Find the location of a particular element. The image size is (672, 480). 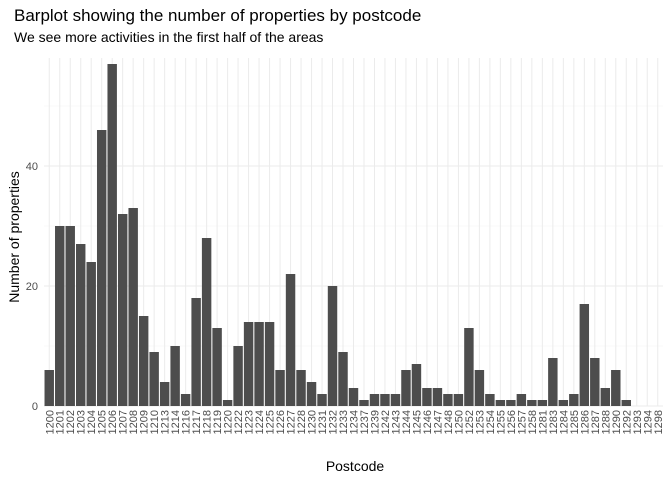

x-tick-label: 1209 is located at coordinates (145, 422).